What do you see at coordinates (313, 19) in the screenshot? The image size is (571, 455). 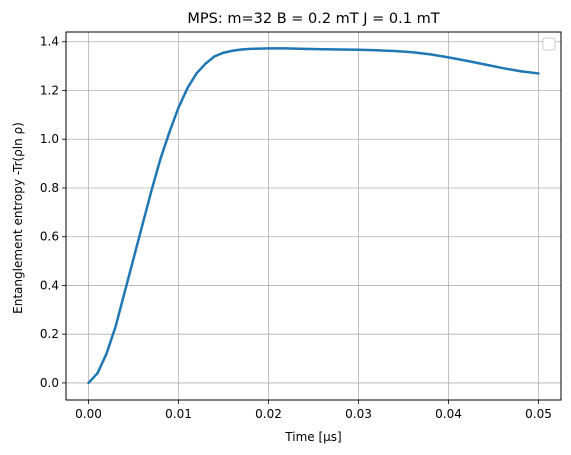 I see `chart-title: MPS: m=32 B = 0.2 mT J = 0.1 mT` at bounding box center [313, 19].